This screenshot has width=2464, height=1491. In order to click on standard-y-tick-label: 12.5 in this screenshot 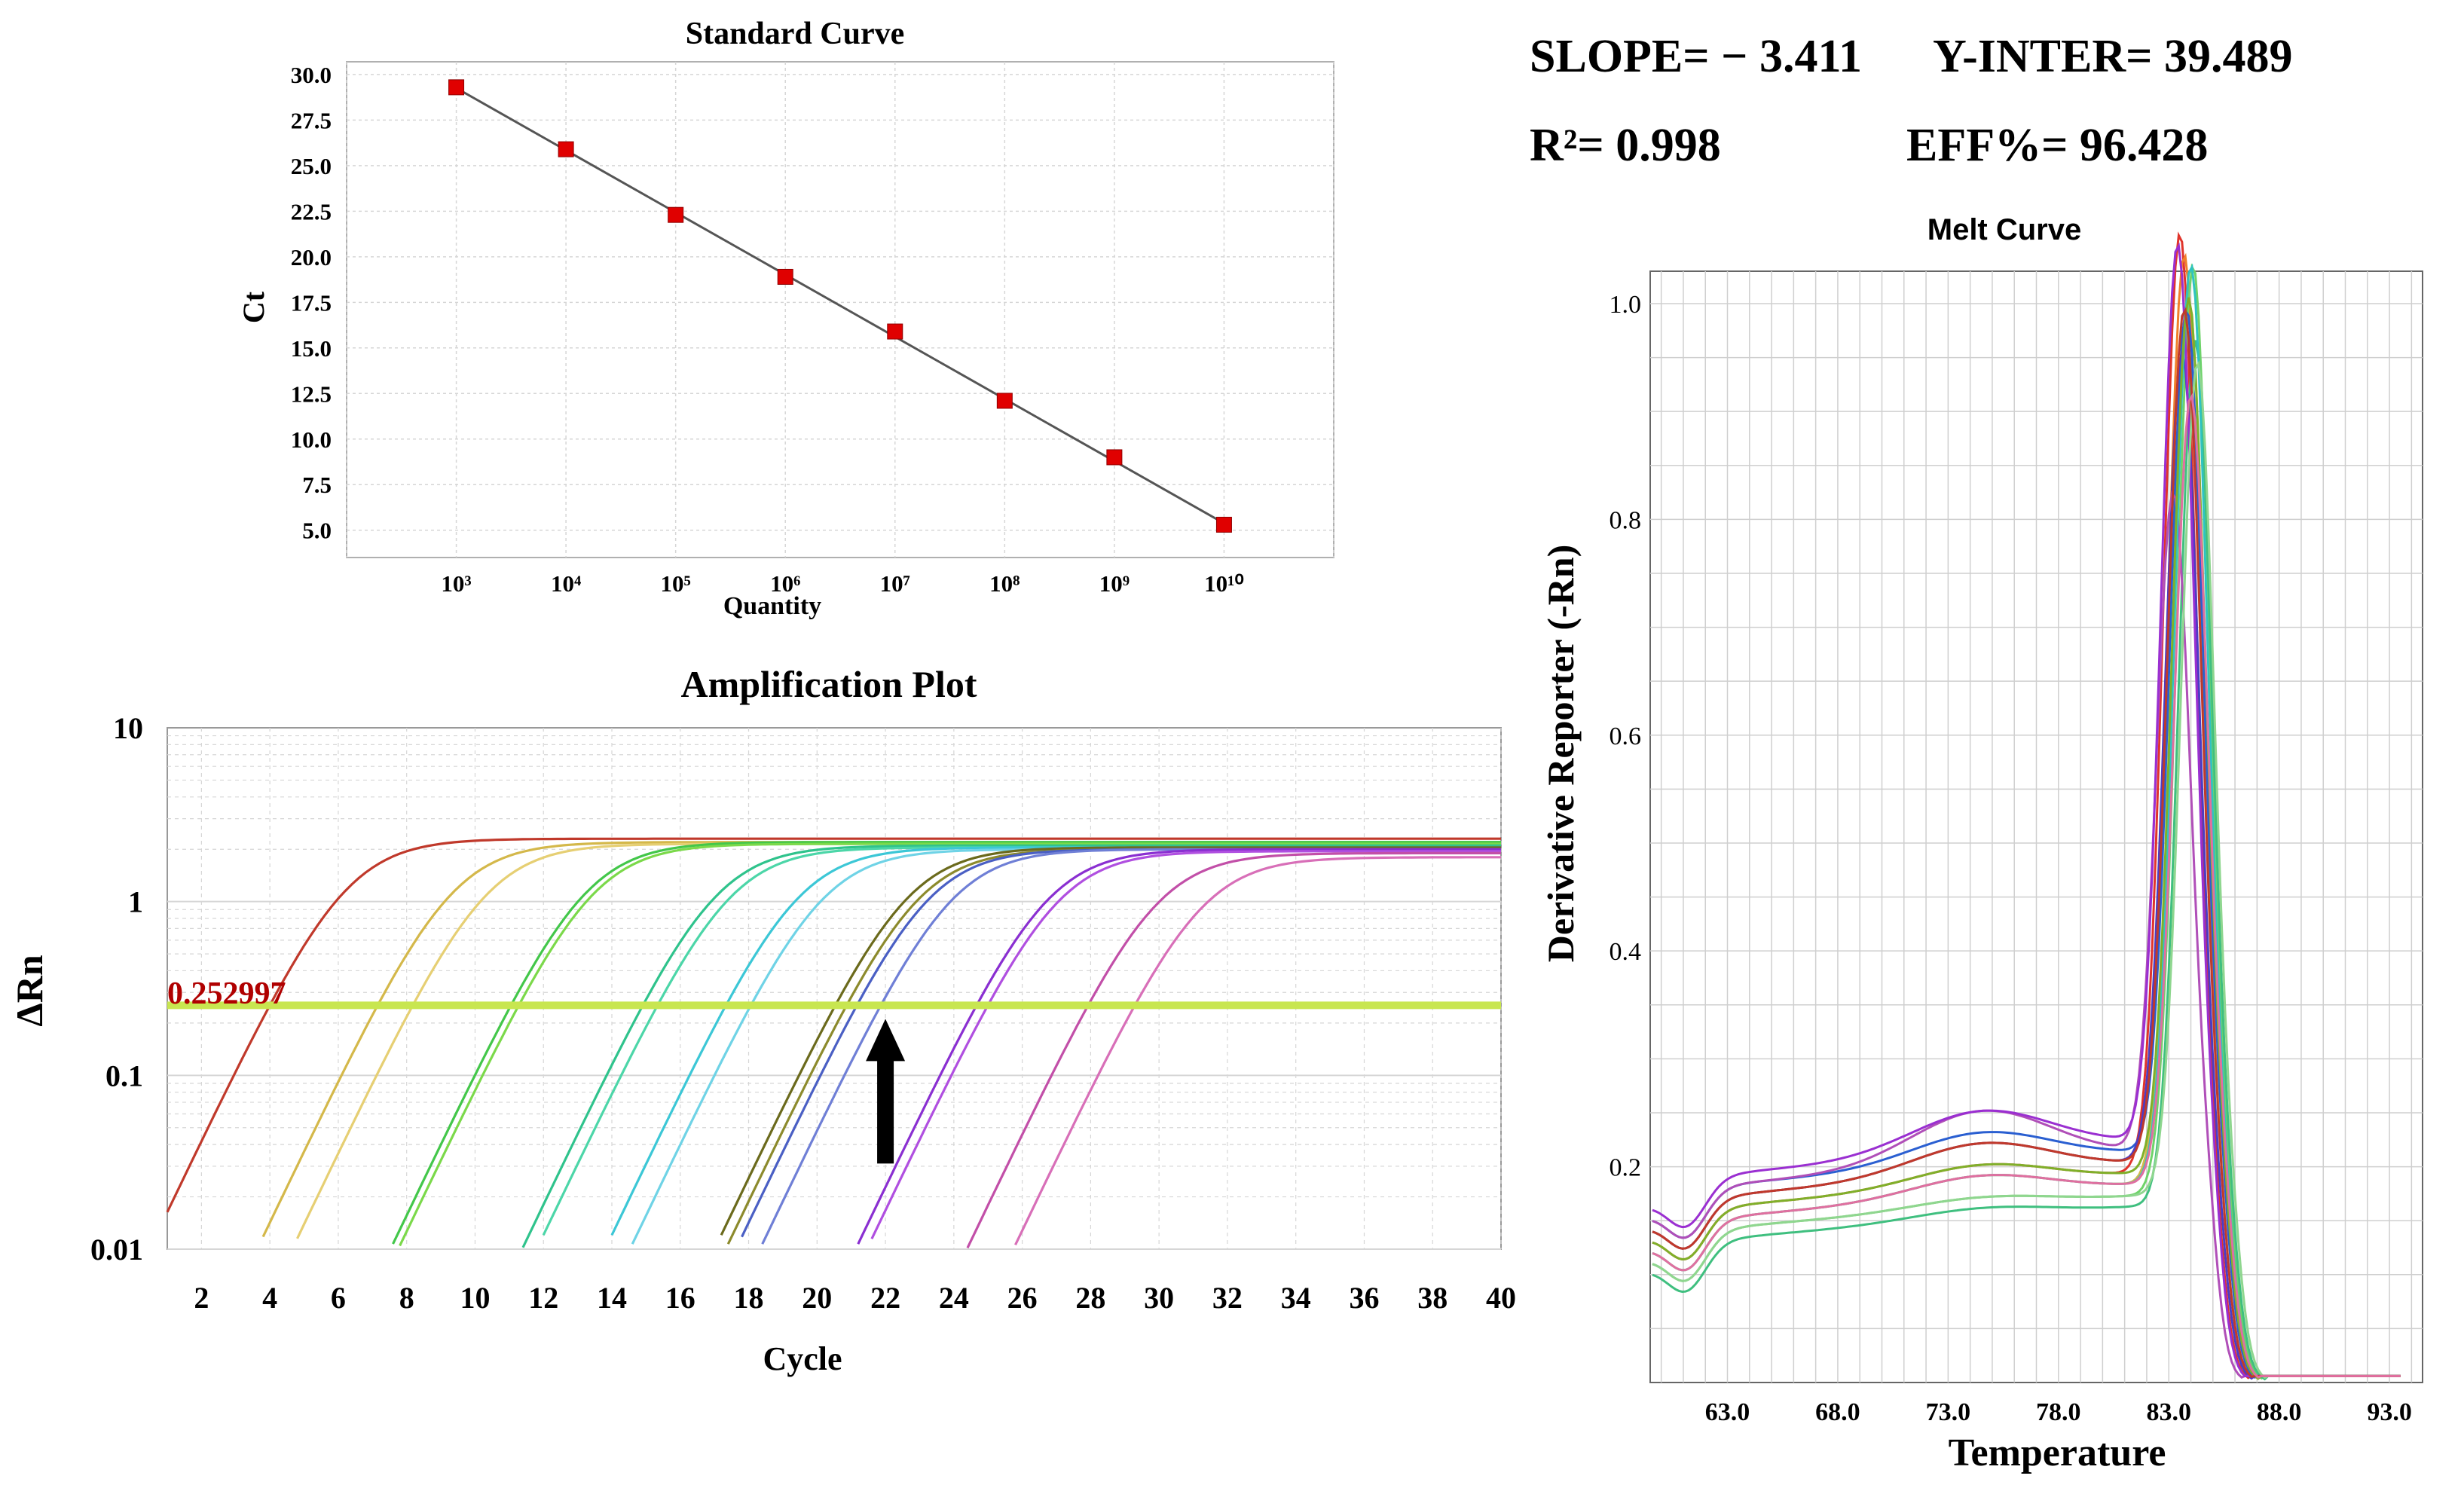, I will do `click(311, 394)`.